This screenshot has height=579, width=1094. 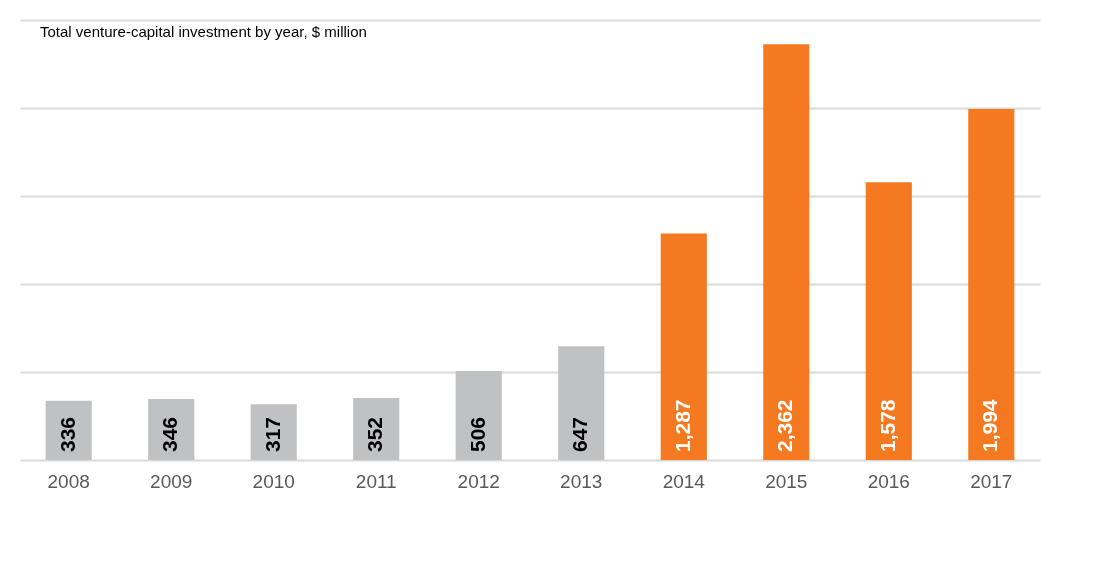 I want to click on x-tick-label: 2012, so click(x=478, y=481).